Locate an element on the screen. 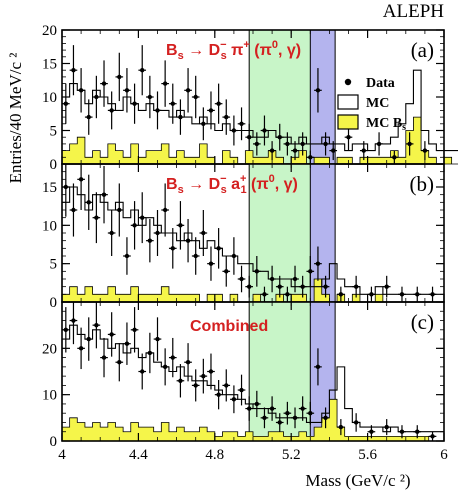  y-tick-label: 0 is located at coordinates (54, 442).